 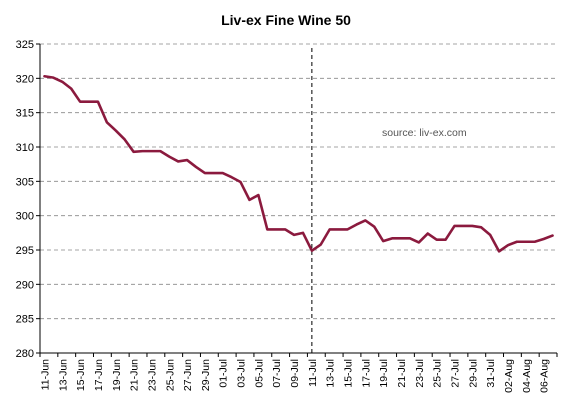 I want to click on x-tick-label: 19-Jul, so click(x=384, y=373).